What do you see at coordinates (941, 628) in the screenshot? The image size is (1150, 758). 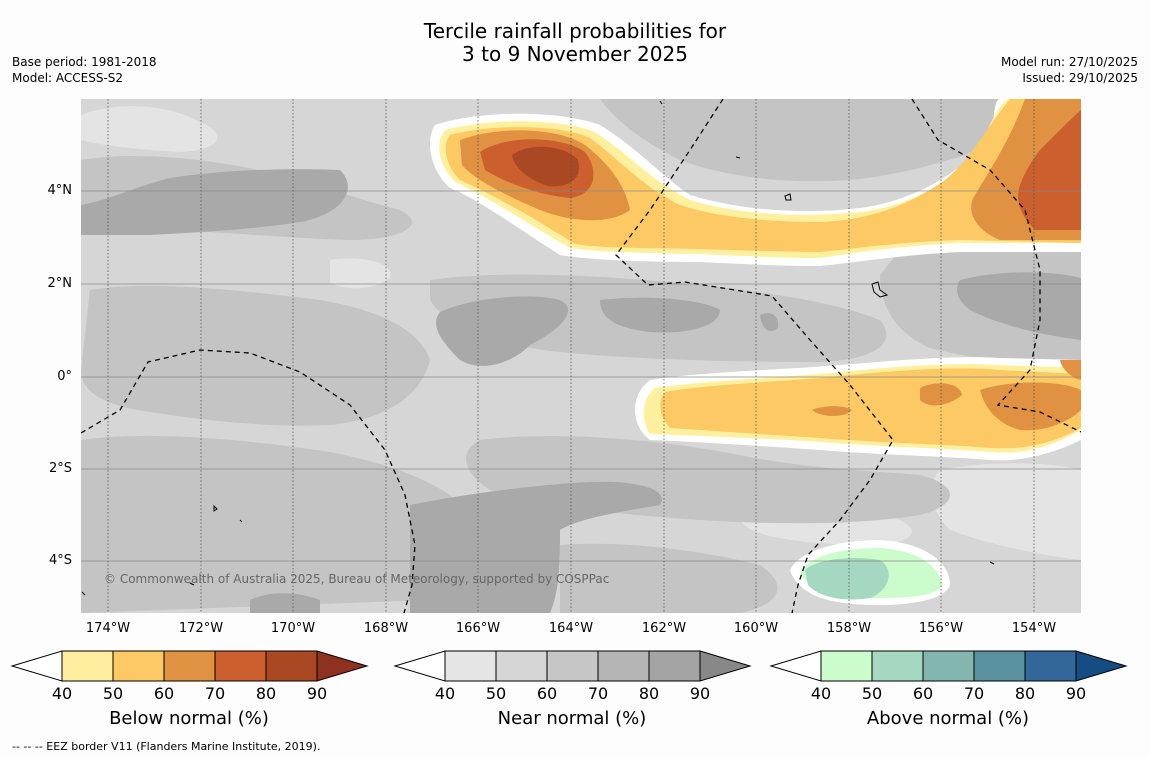 I see `lon-label: 156°W` at bounding box center [941, 628].